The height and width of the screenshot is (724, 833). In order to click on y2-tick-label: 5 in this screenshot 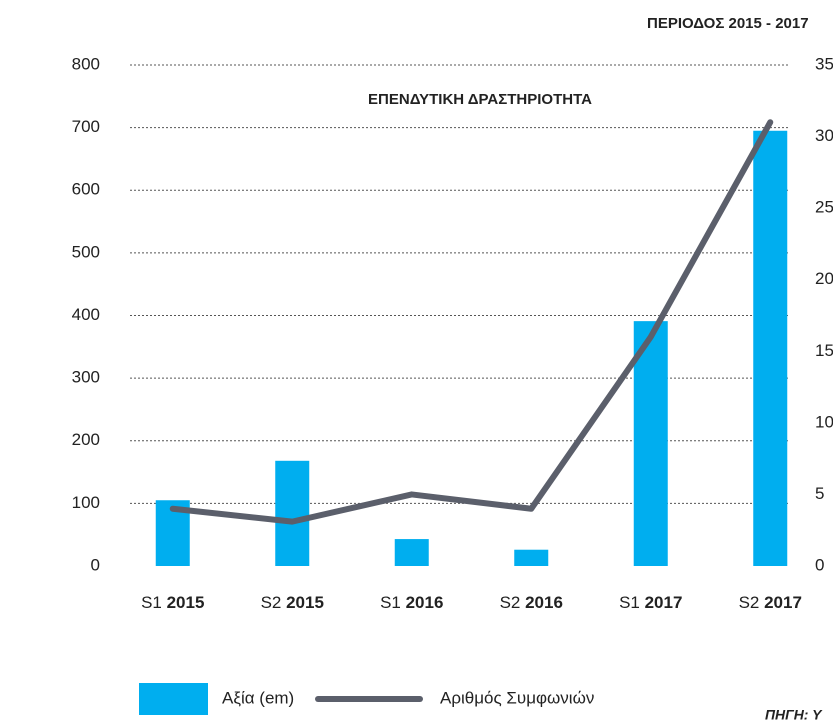, I will do `click(819, 493)`.